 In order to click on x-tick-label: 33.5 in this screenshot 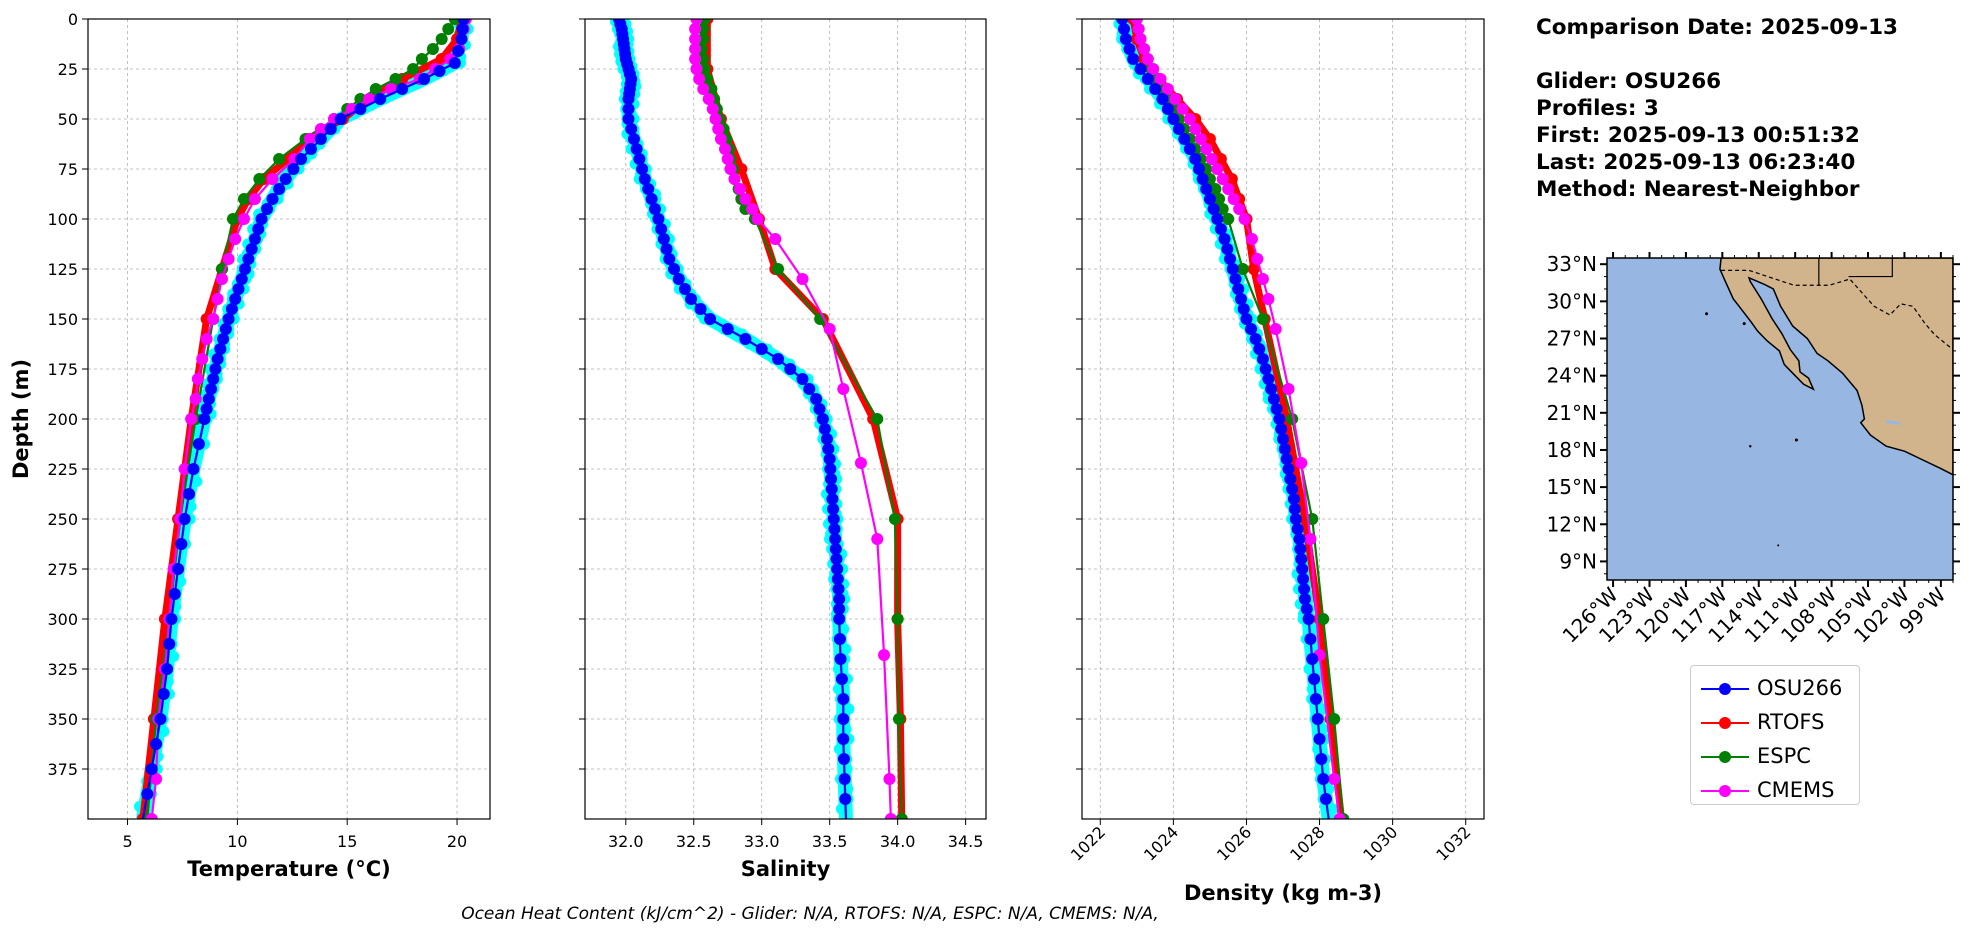, I will do `click(830, 841)`.